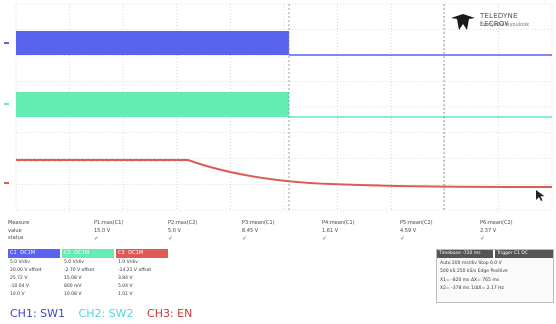 This screenshot has height=324, width=556. I want to click on c2-line-2: -2.70 V offset, so click(79, 270).